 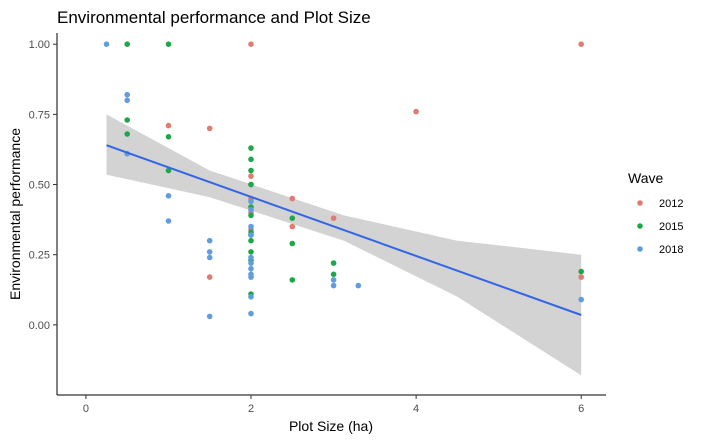 I want to click on y-tick-label: 0.50, so click(x=39, y=186).